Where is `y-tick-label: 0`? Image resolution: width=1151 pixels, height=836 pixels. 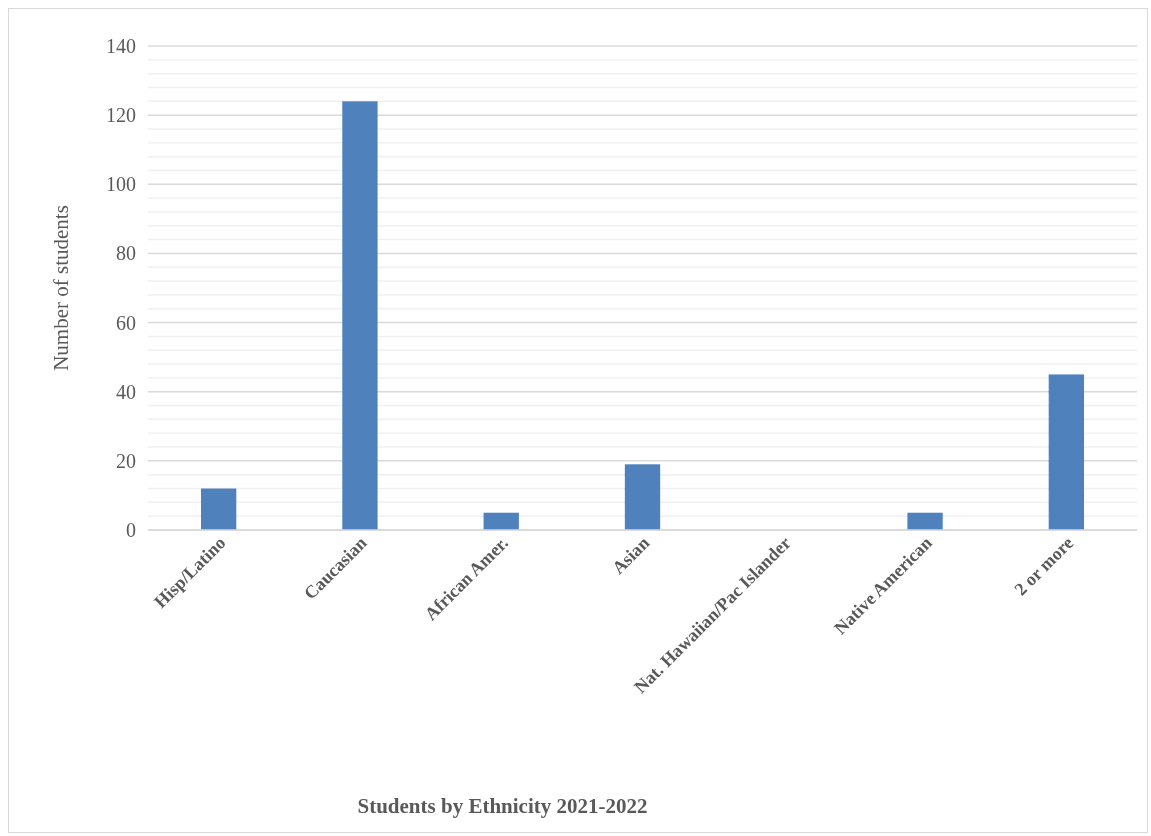 y-tick-label: 0 is located at coordinates (131, 530).